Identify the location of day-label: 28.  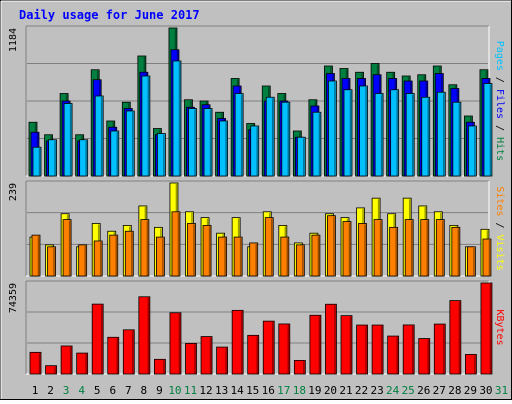
(454, 390).